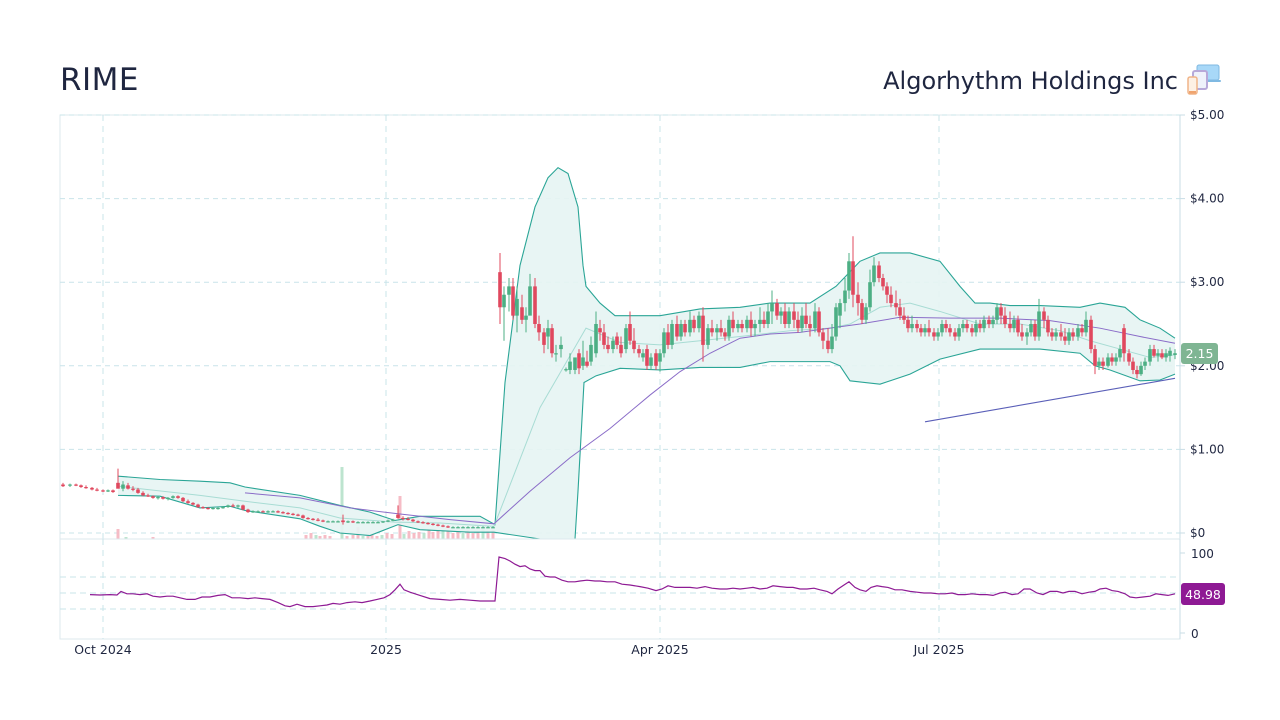  What do you see at coordinates (102, 649) in the screenshot?
I see `x-label-oct-2024: Oct 2024` at bounding box center [102, 649].